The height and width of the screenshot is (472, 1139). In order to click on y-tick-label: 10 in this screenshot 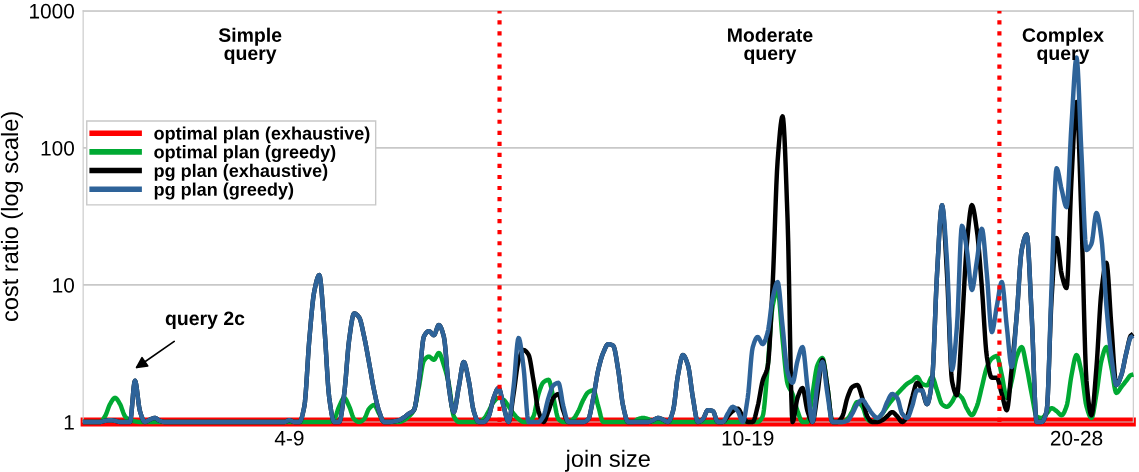, I will do `click(63, 285)`.